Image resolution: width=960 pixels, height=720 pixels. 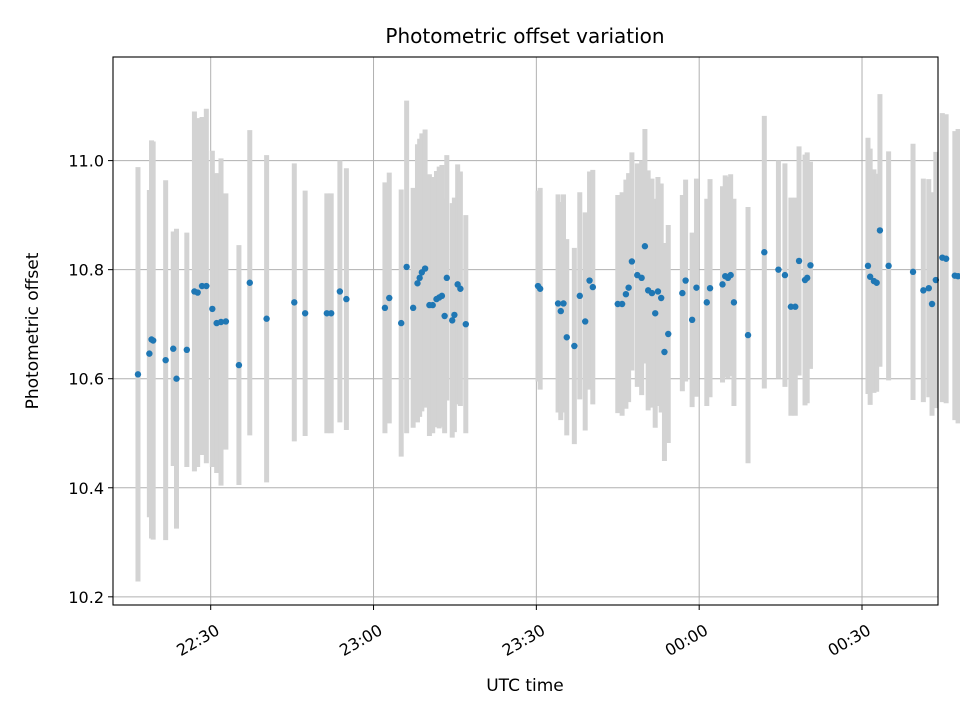 What do you see at coordinates (197, 640) in the screenshot?
I see `x-tick-label: 22:30` at bounding box center [197, 640].